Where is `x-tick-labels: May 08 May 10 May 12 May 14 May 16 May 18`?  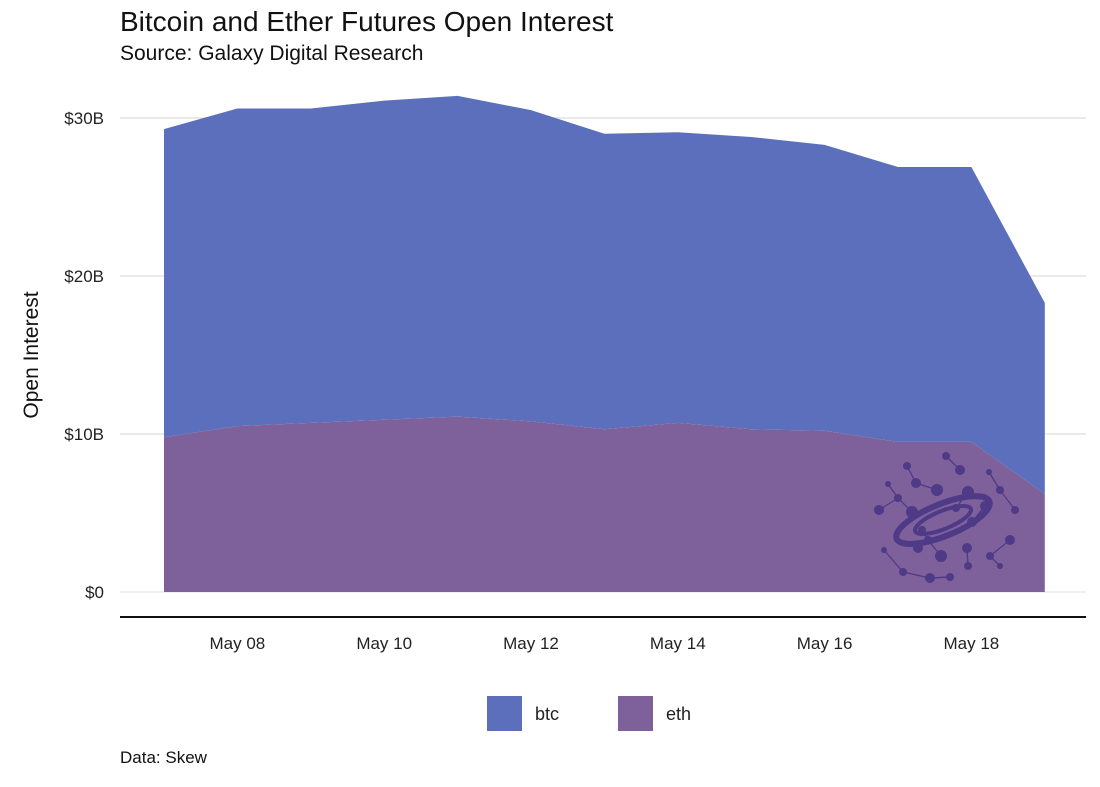
x-tick-labels: May 08 May 10 May 12 May 14 May 16 May 18 is located at coordinates (605, 643).